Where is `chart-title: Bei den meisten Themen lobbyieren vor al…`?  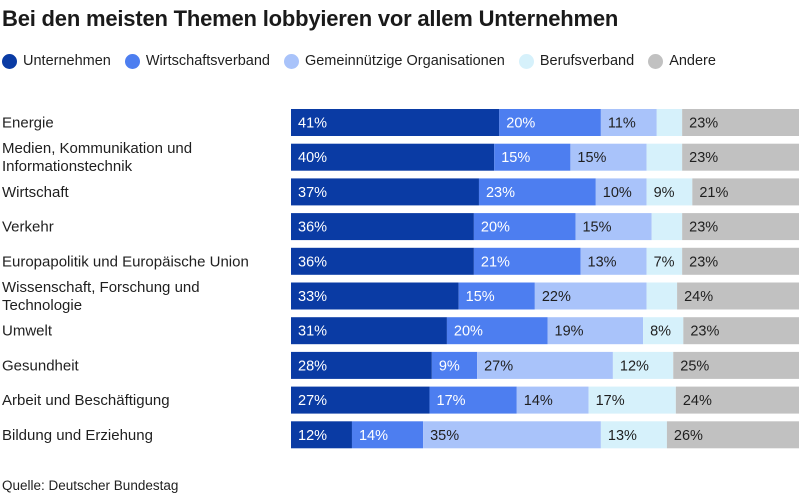 chart-title: Bei den meisten Themen lobbyieren vor al… is located at coordinates (310, 18).